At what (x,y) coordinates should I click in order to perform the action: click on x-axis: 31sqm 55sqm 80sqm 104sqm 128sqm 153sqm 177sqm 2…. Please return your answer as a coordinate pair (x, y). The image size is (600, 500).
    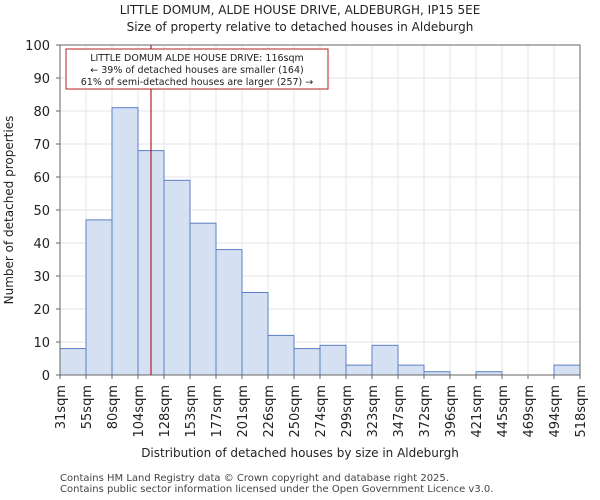
    Looking at the image, I should click on (321, 406).